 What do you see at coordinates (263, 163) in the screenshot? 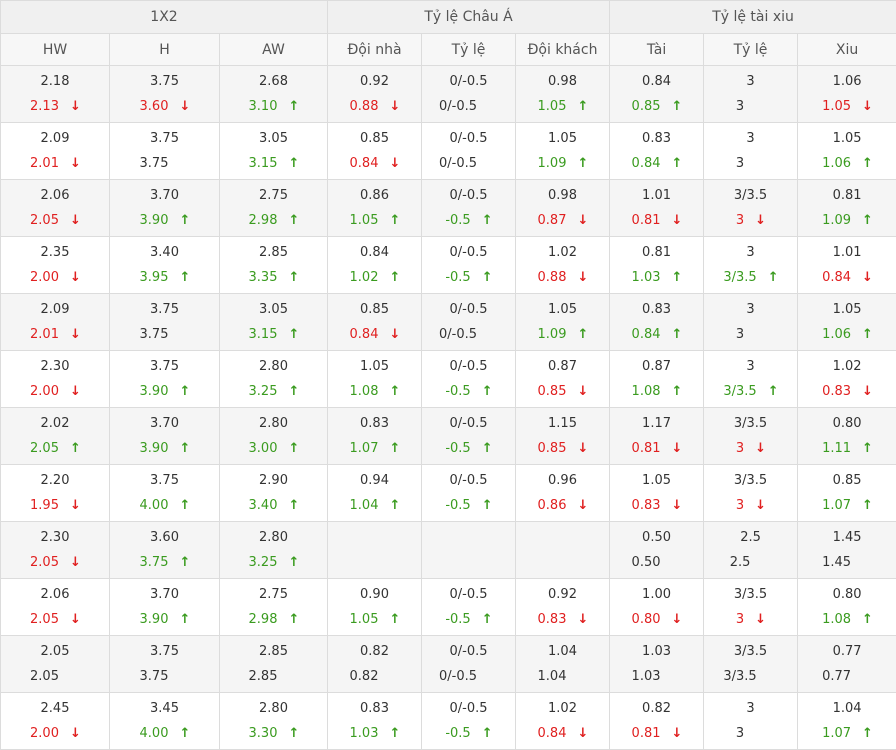
I see `current-odds: 3.15` at bounding box center [263, 163].